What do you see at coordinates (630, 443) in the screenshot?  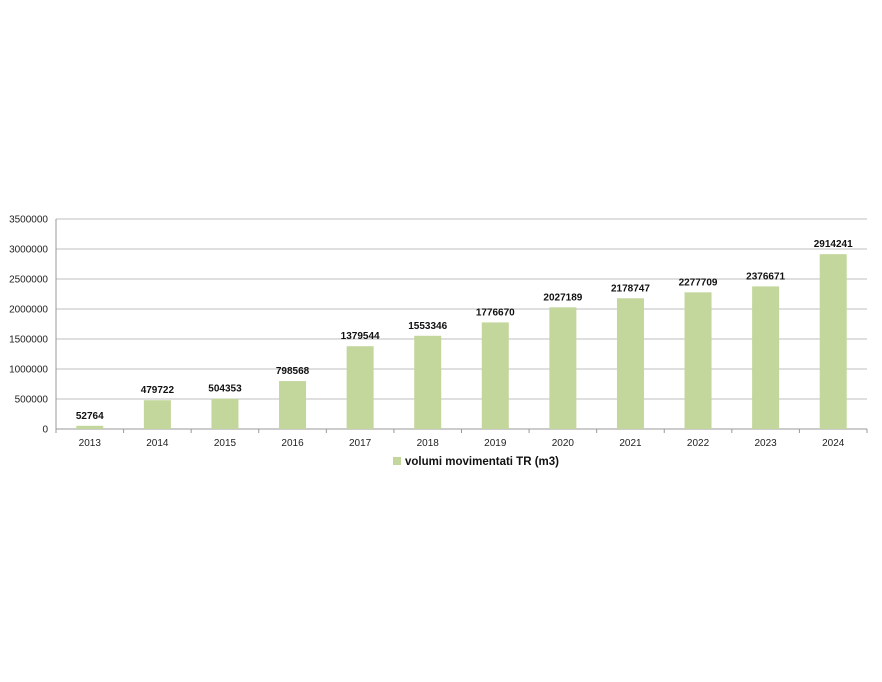 I see `x-tick-label: 2021` at bounding box center [630, 443].